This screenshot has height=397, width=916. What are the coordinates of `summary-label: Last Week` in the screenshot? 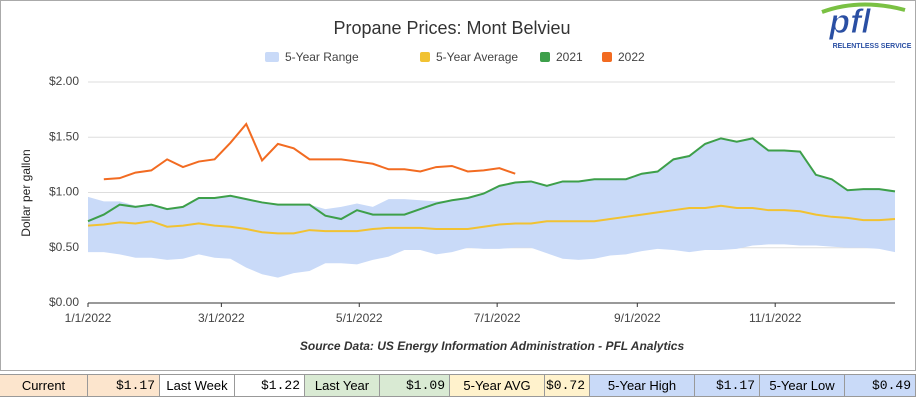 It's located at (197, 385).